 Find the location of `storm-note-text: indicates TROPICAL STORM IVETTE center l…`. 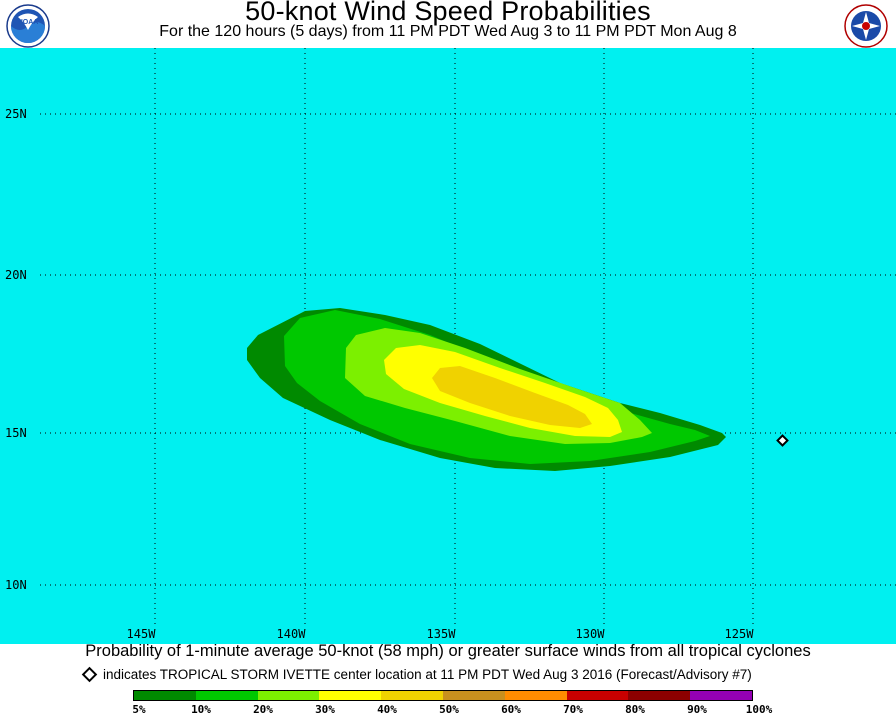

storm-note-text: indicates TROPICAL STORM IVETTE center l… is located at coordinates (427, 674).